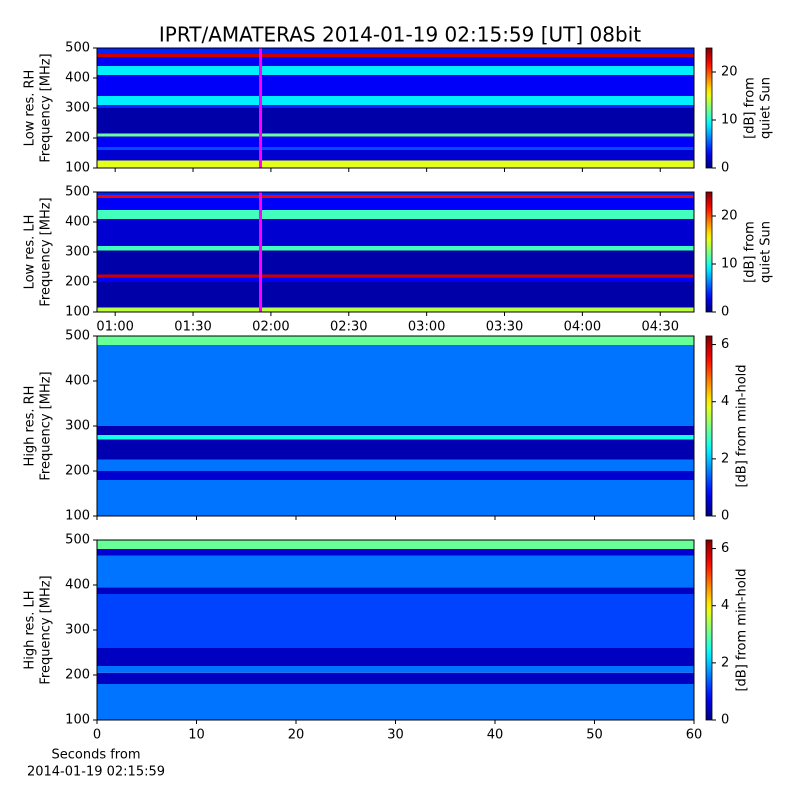 This screenshot has height=800, width=800. What do you see at coordinates (348, 327) in the screenshot?
I see `x-tick-label: 02:30` at bounding box center [348, 327].